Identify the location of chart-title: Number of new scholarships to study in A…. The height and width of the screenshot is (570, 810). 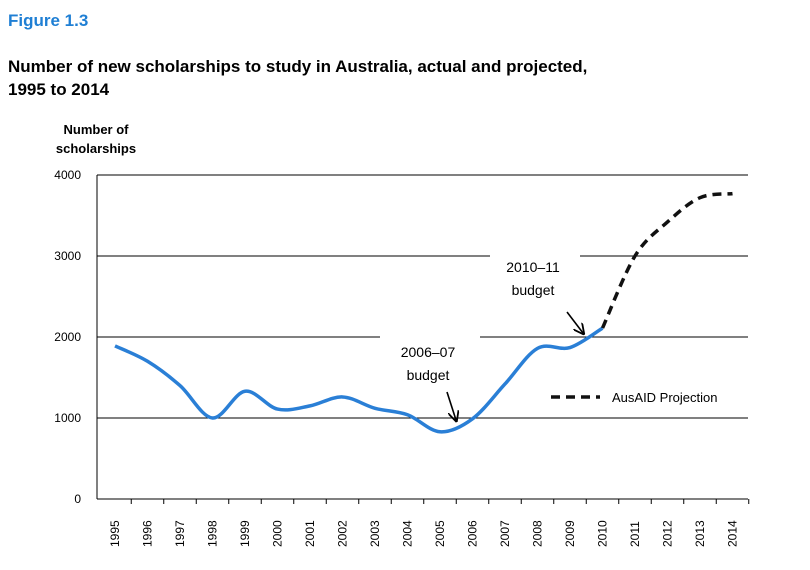
(297, 66).